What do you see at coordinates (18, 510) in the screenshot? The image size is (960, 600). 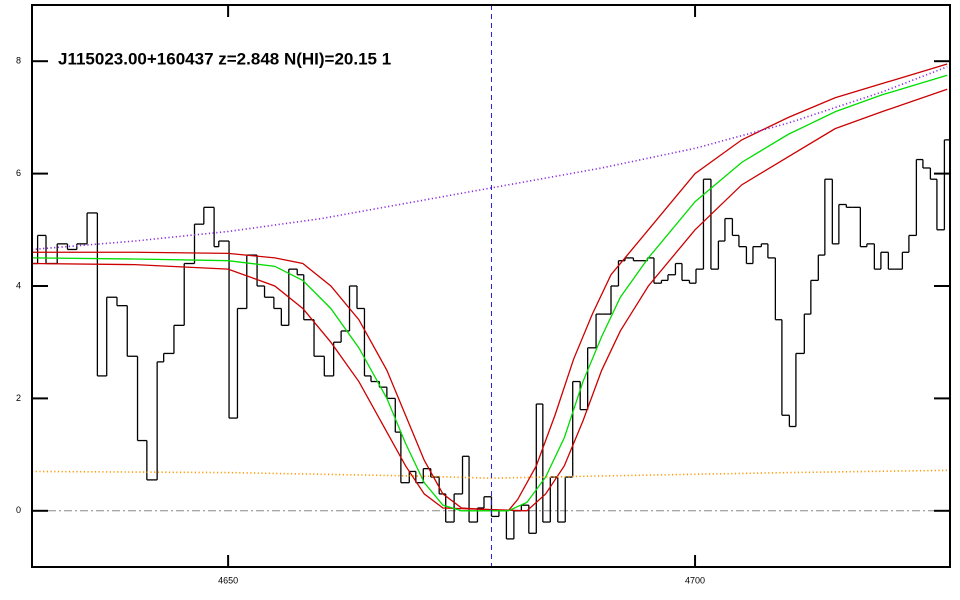 I see `y-tick-label: 0` at bounding box center [18, 510].